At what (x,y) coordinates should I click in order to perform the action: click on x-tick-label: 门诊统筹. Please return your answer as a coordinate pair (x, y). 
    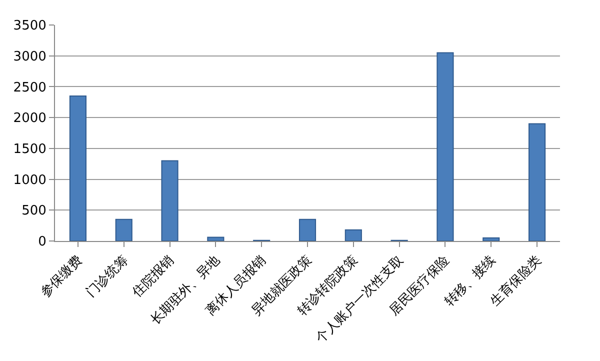
    Looking at the image, I should click on (107, 276).